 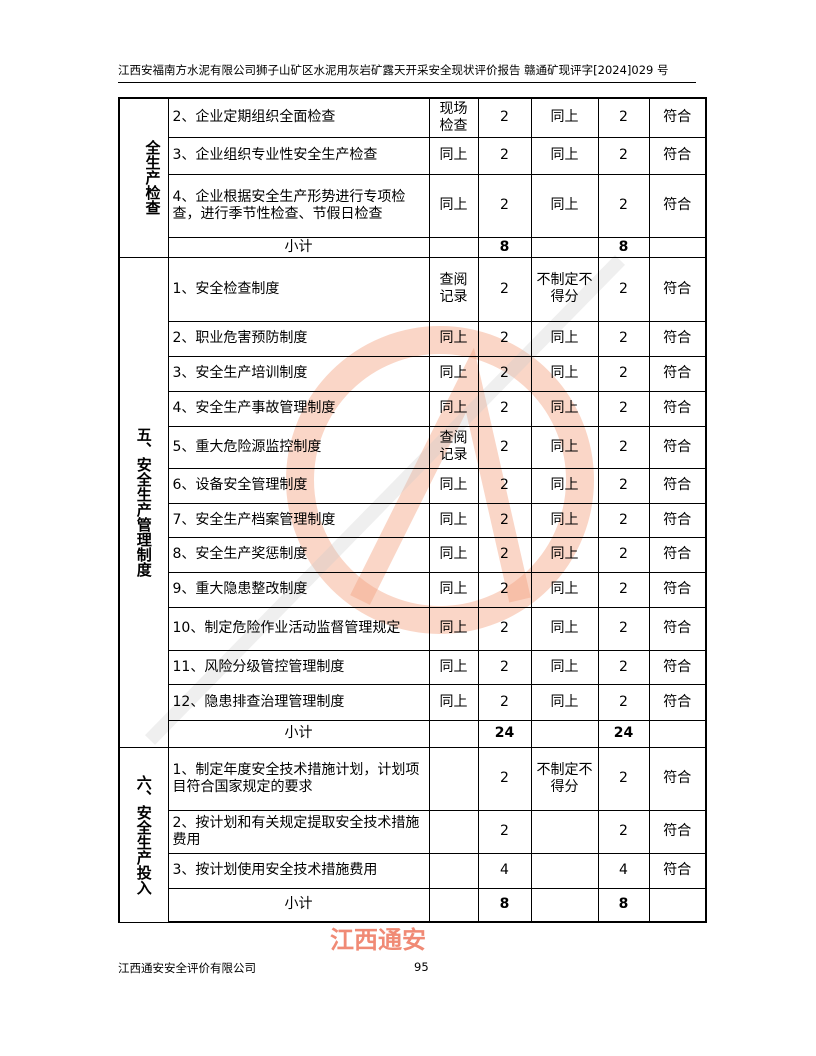 What do you see at coordinates (623, 870) in the screenshot?
I see `got-cell: 4` at bounding box center [623, 870].